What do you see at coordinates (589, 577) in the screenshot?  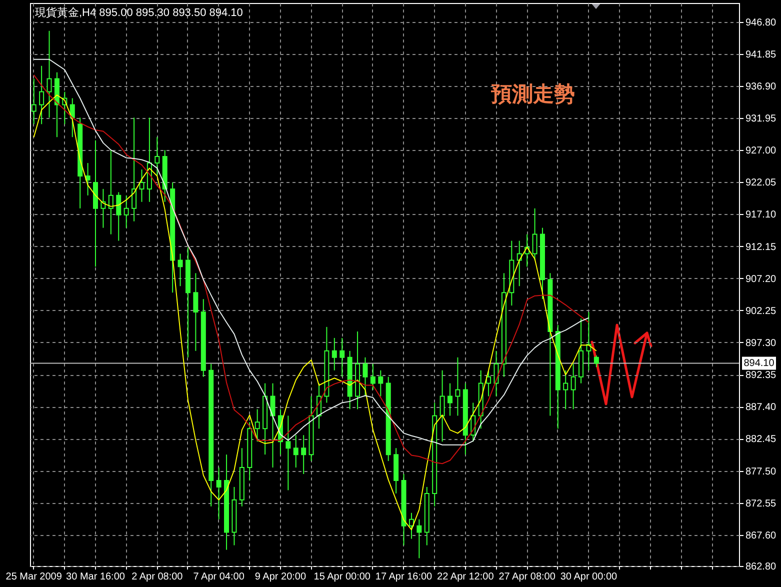 I see `x-tick-label: 30 Apr 00:00` at bounding box center [589, 577].